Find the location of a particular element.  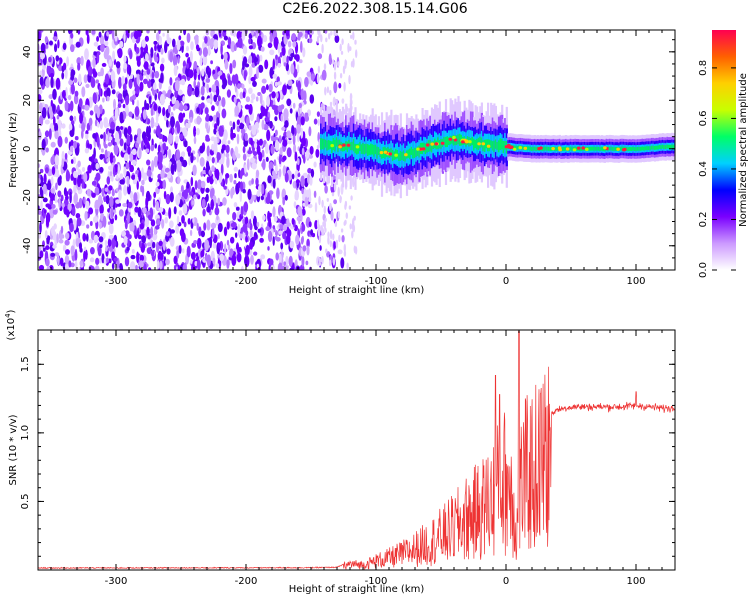

colorbar-tick-label: 0.6 is located at coordinates (703, 118).